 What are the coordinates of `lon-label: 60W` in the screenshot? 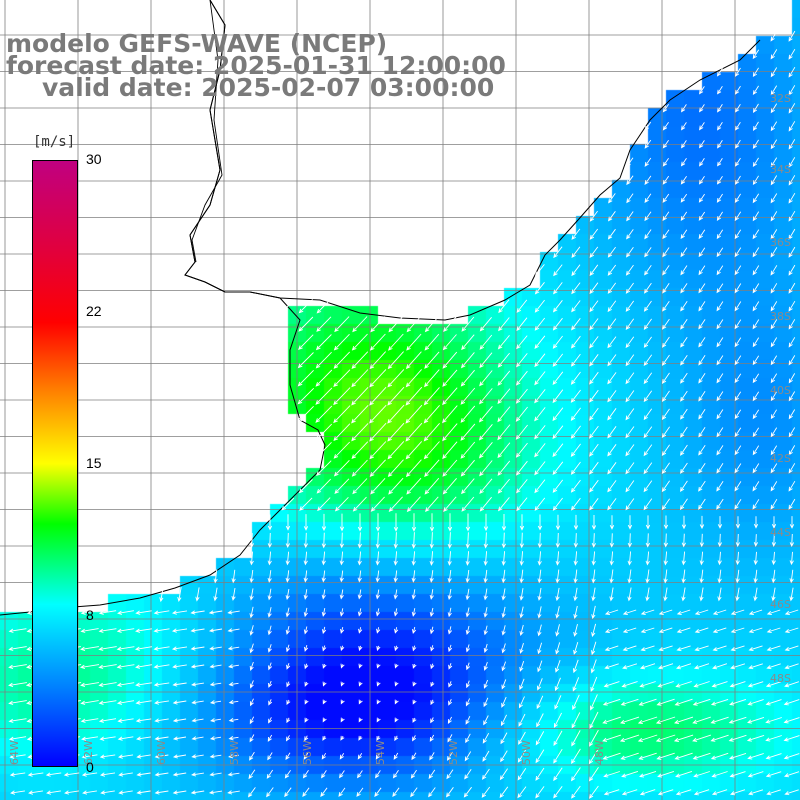 It's located at (161, 752).